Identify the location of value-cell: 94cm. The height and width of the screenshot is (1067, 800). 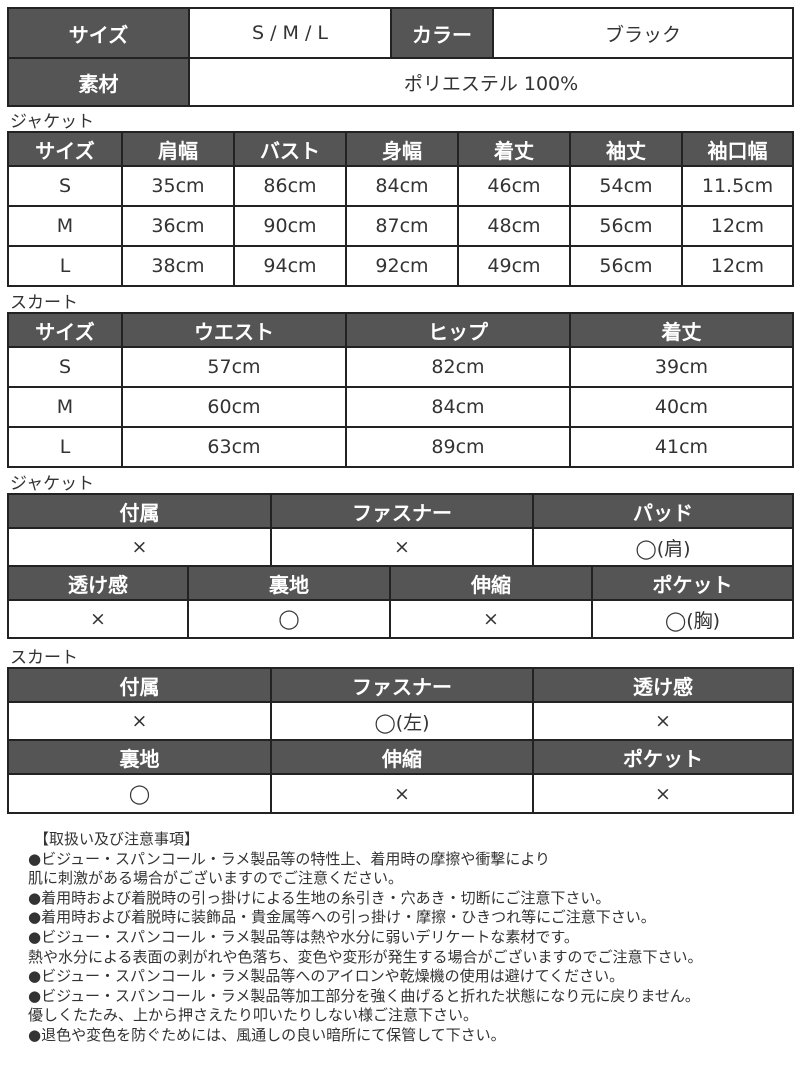
(290, 266).